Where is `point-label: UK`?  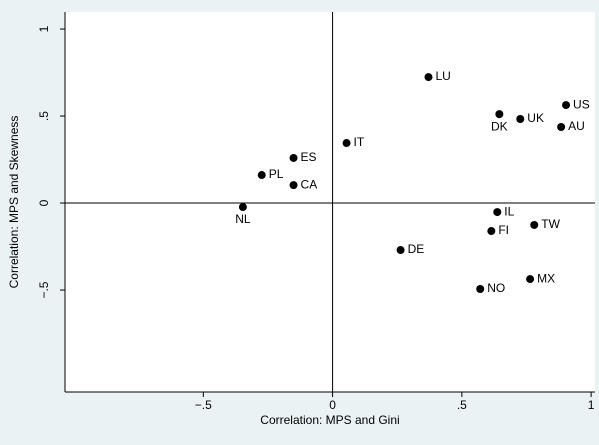
point-label: UK is located at coordinates (535, 118).